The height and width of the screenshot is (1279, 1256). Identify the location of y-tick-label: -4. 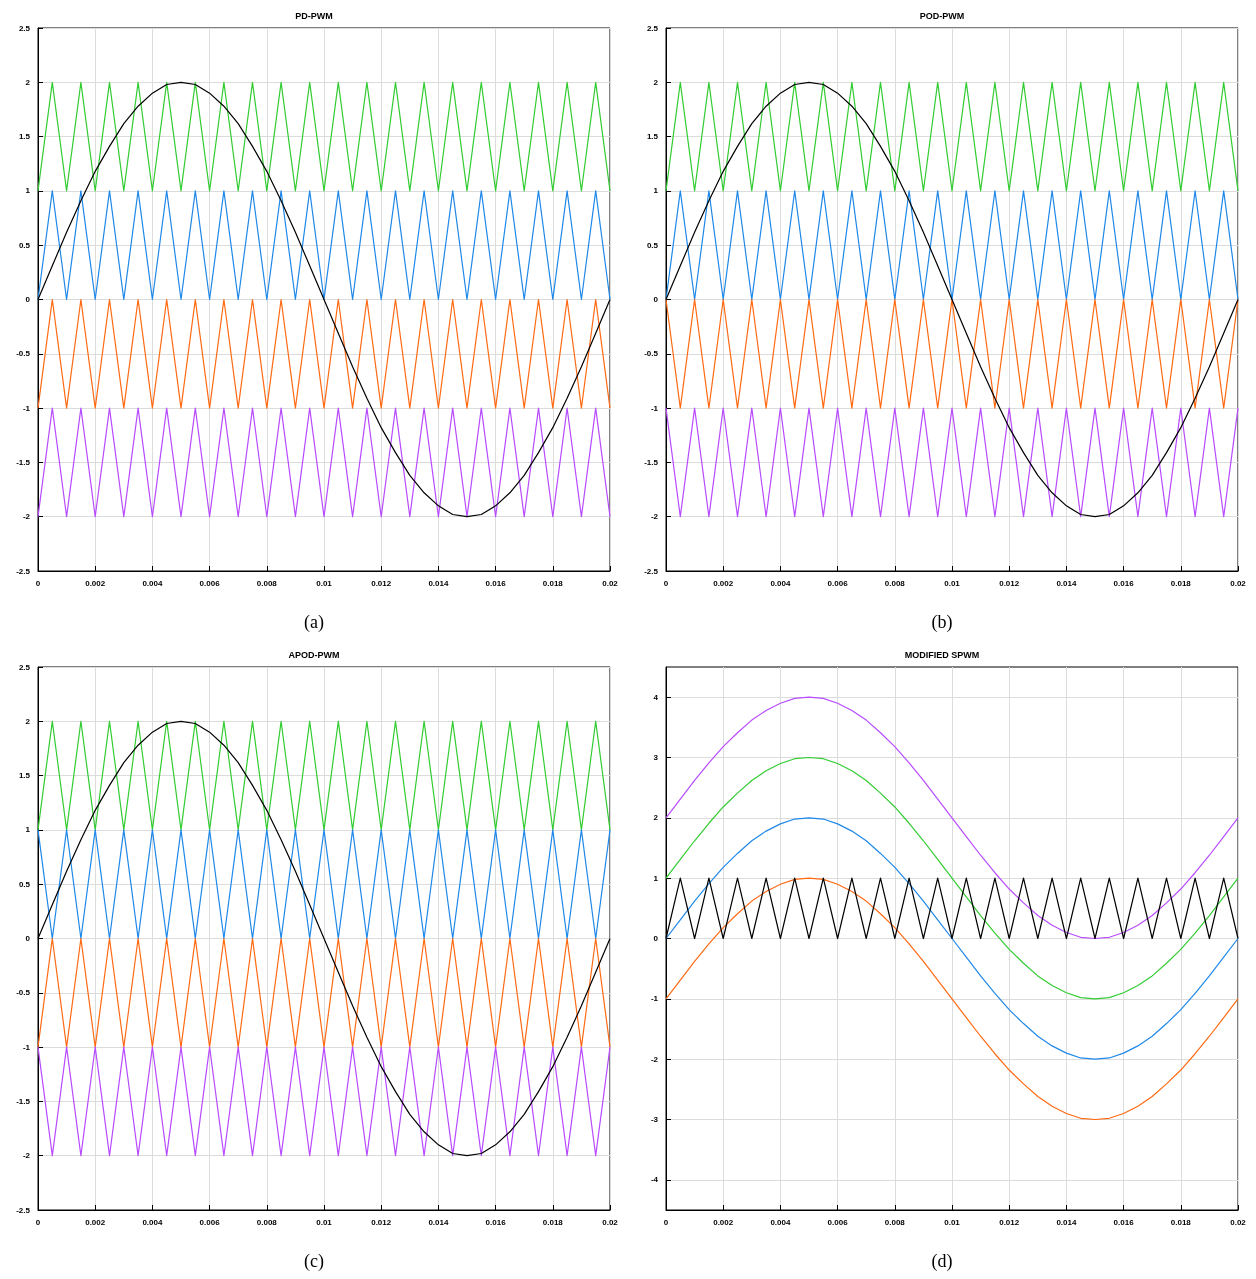
(654, 1180).